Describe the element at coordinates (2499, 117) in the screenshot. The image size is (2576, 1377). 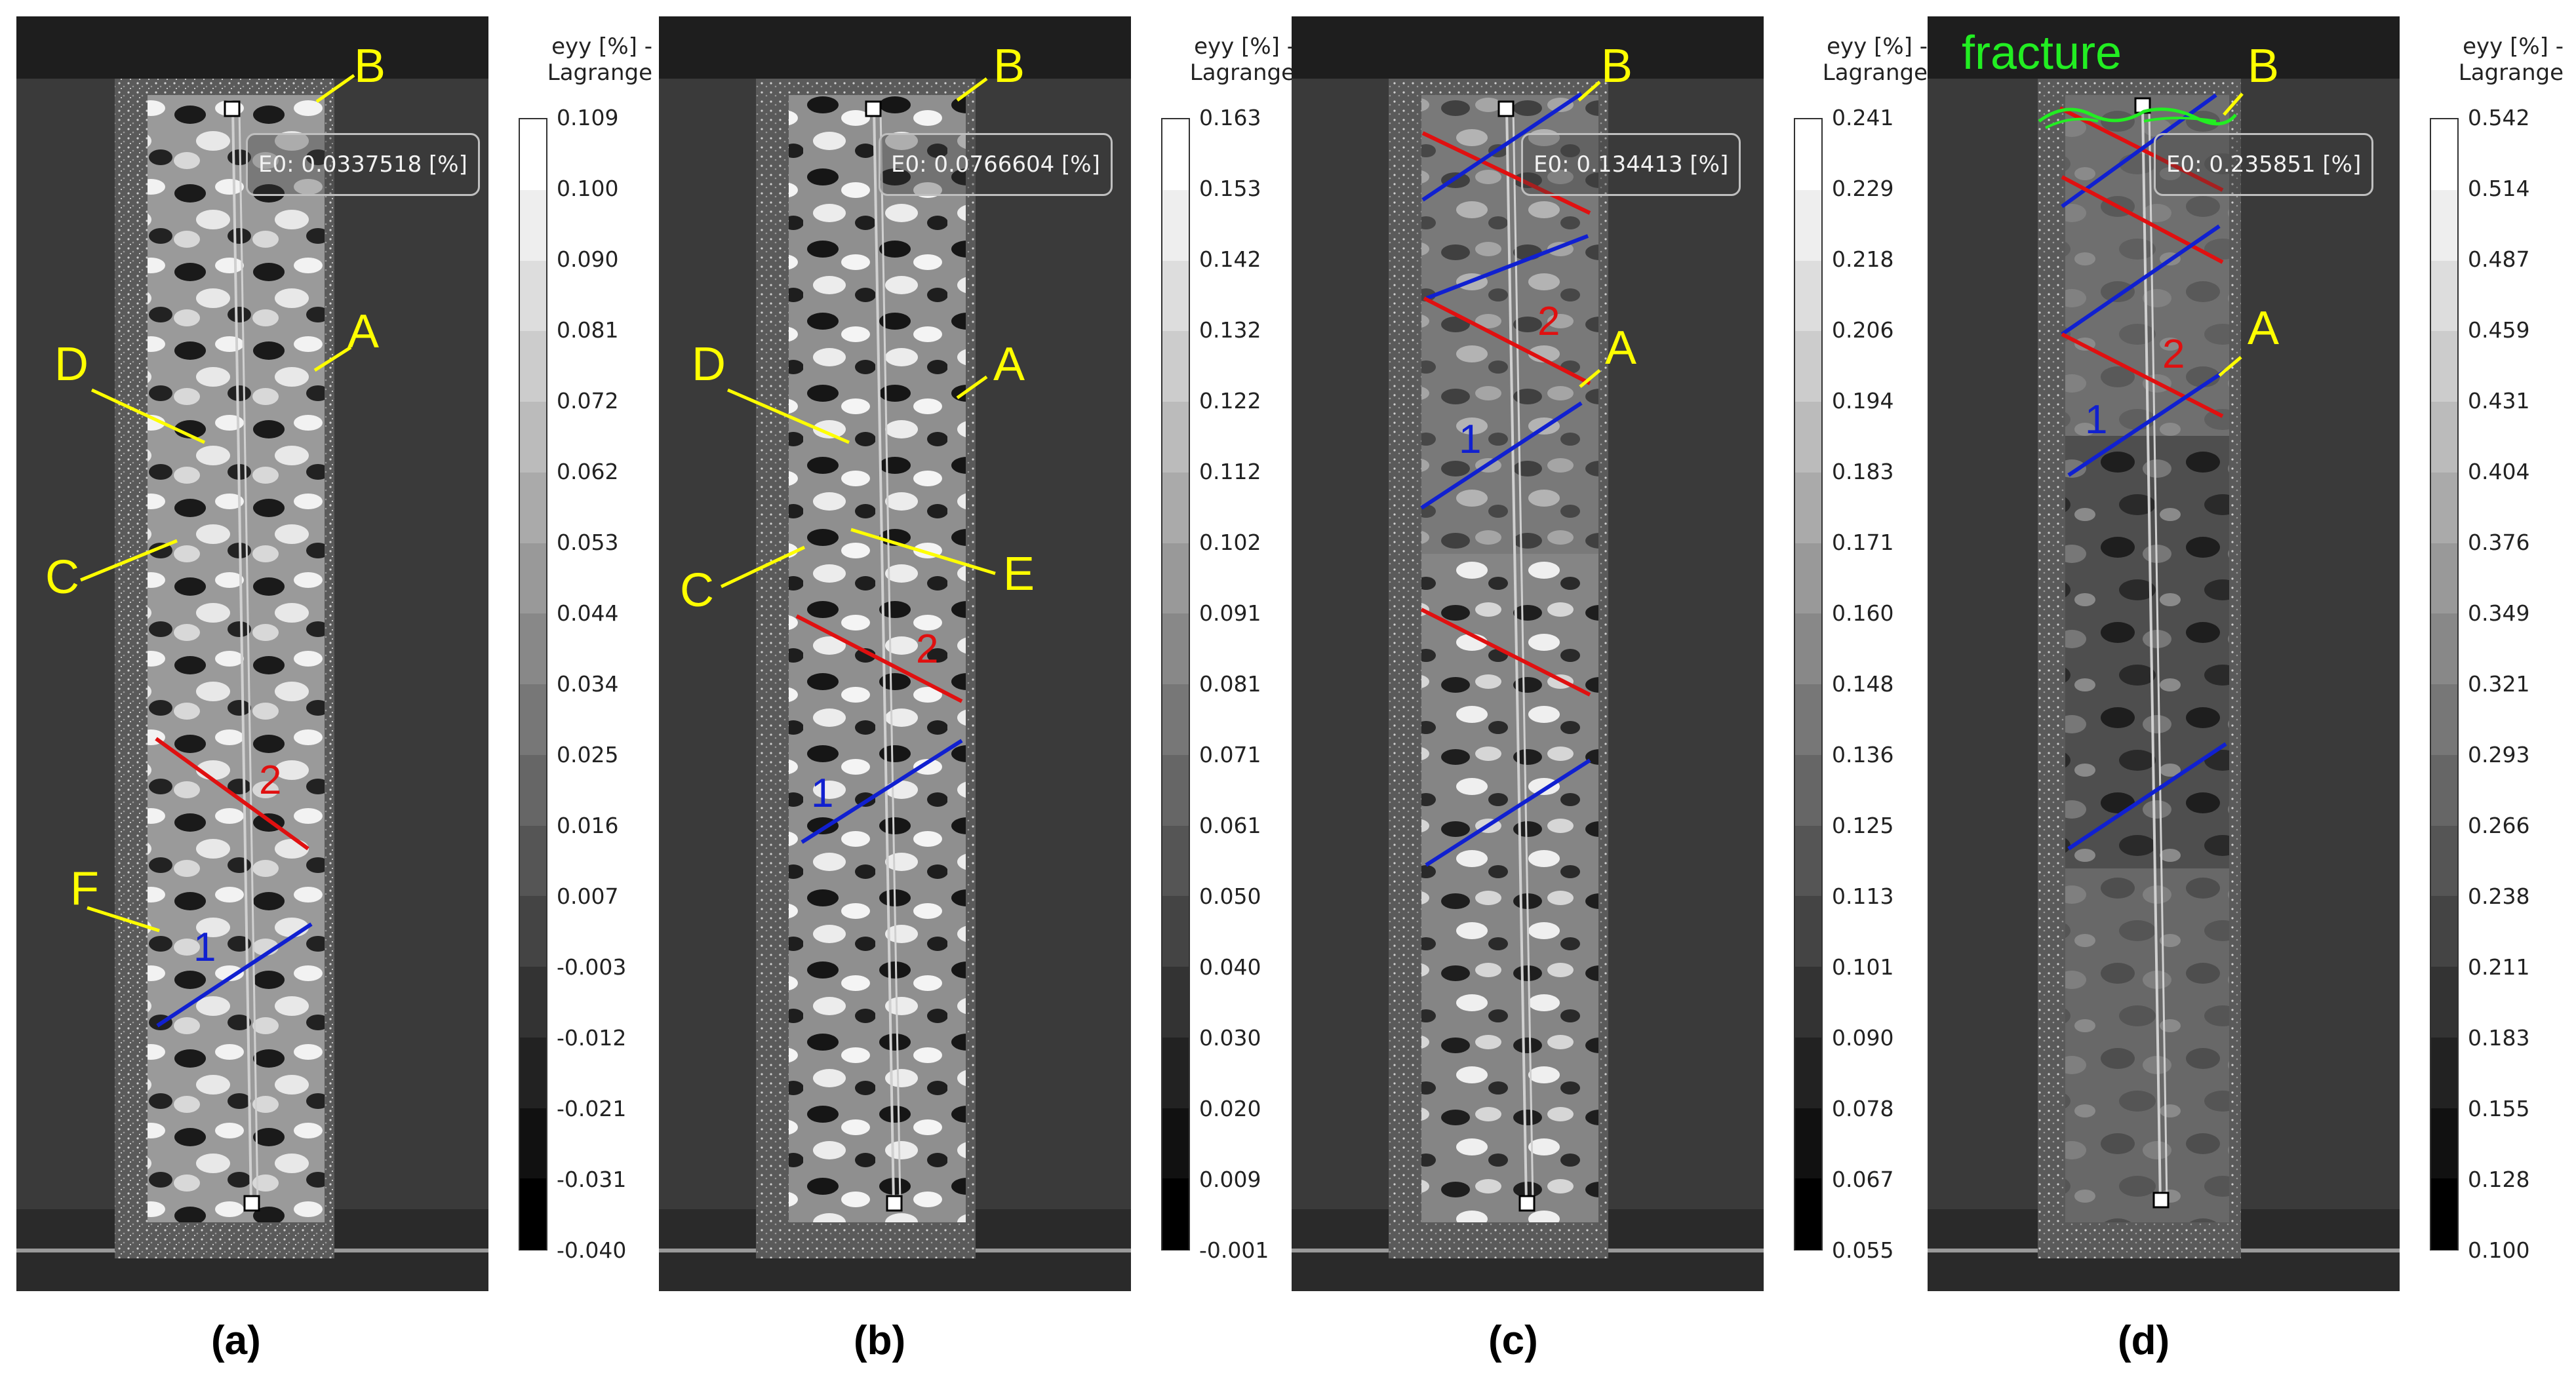
I see `colorbar-tick-label: 0.542` at that location.